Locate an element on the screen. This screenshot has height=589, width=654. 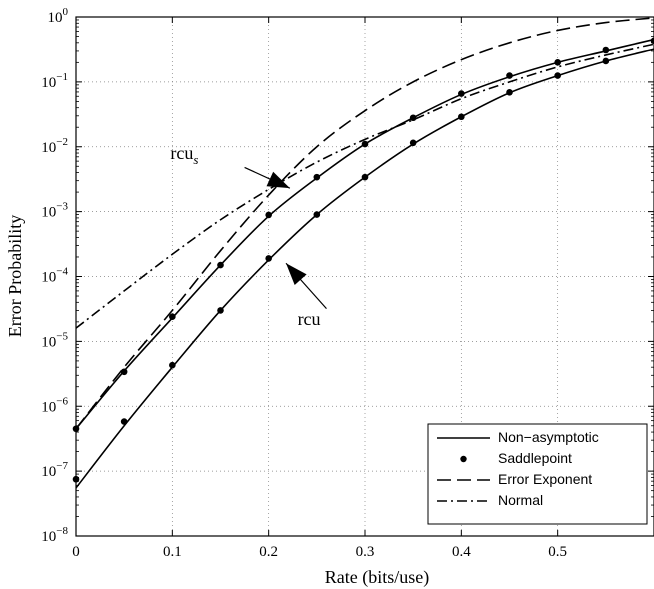
legend-item: Saddlepoint is located at coordinates (516, 458).